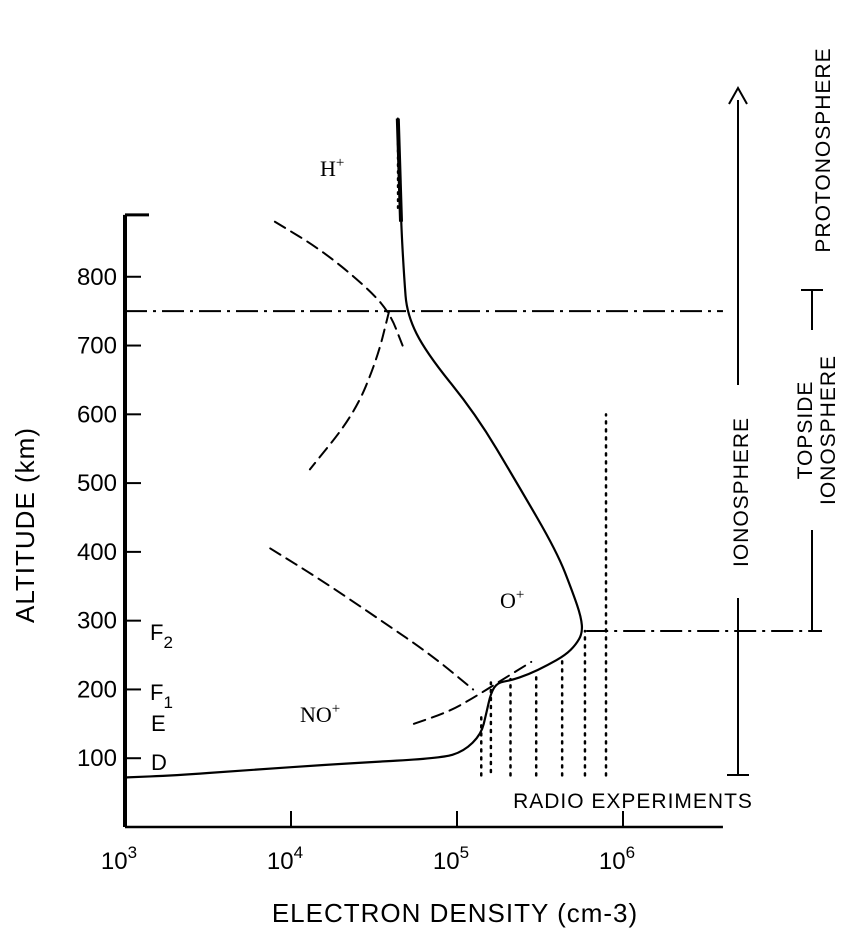  Describe the element at coordinates (97, 758) in the screenshot. I see `y-tick-label: 100` at that location.